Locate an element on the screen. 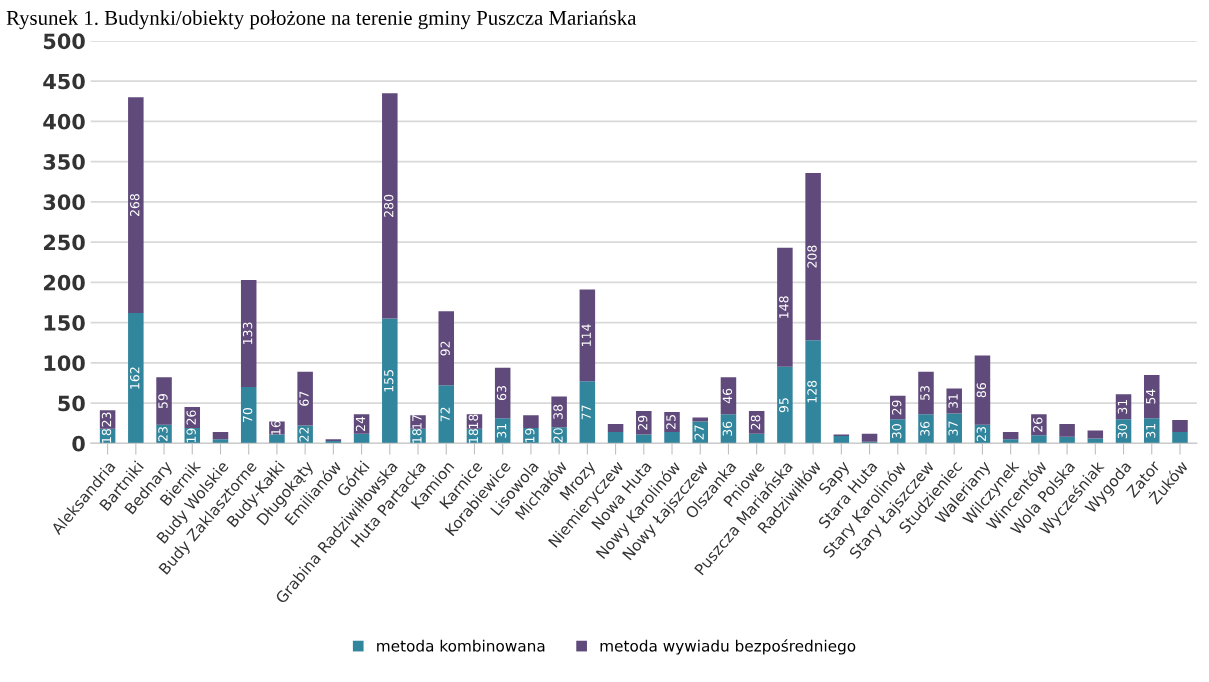 This screenshot has width=1209, height=682. data-label: 77 is located at coordinates (586, 412).